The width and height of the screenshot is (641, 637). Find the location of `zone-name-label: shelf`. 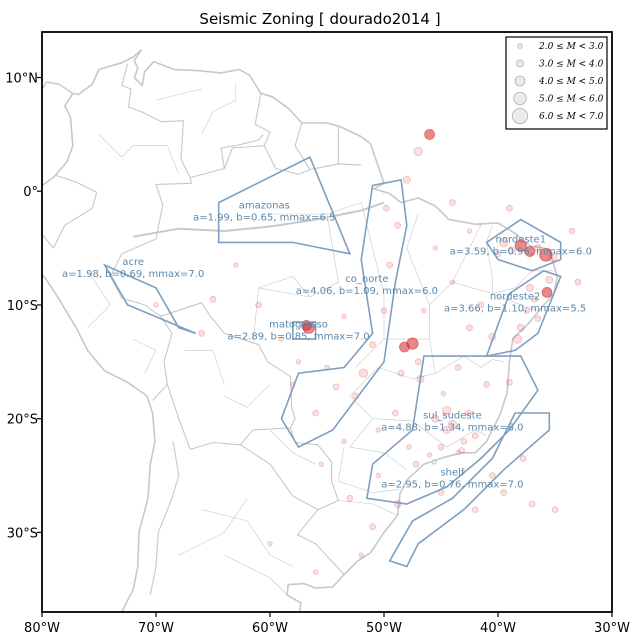

zone-name-label: shelf is located at coordinates (452, 473).